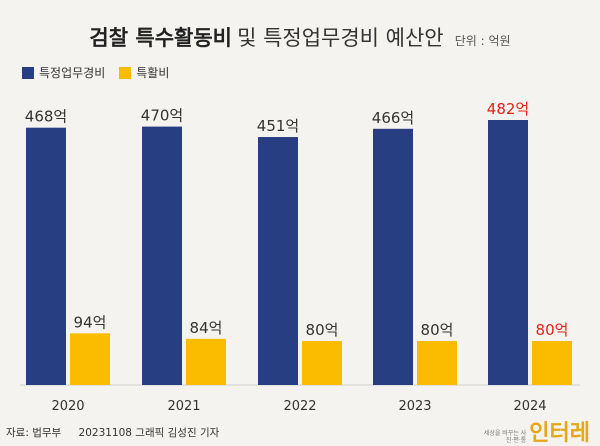 This screenshot has width=600, height=446. Describe the element at coordinates (153, 73) in the screenshot. I see `legend-label-series2: 특활비` at that location.